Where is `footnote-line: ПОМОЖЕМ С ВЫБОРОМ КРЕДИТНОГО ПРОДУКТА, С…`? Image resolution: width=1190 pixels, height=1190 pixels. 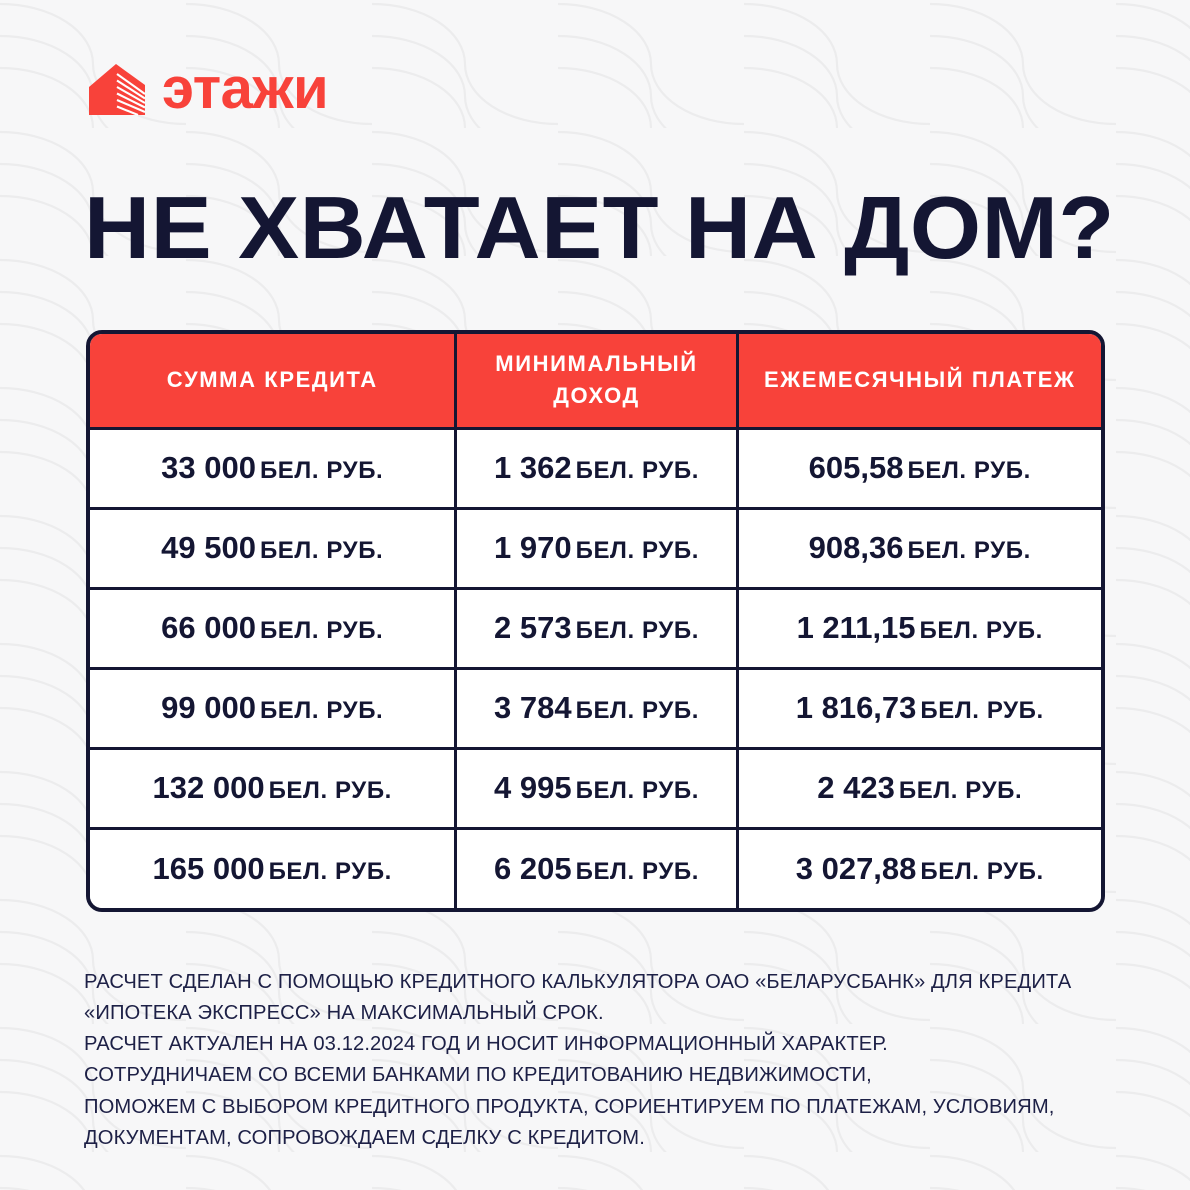 footnote-line: ПОМОЖЕМ С ВЫБОРОМ КРЕДИТНОГО ПРОДУКТА, С… is located at coordinates (569, 1106).